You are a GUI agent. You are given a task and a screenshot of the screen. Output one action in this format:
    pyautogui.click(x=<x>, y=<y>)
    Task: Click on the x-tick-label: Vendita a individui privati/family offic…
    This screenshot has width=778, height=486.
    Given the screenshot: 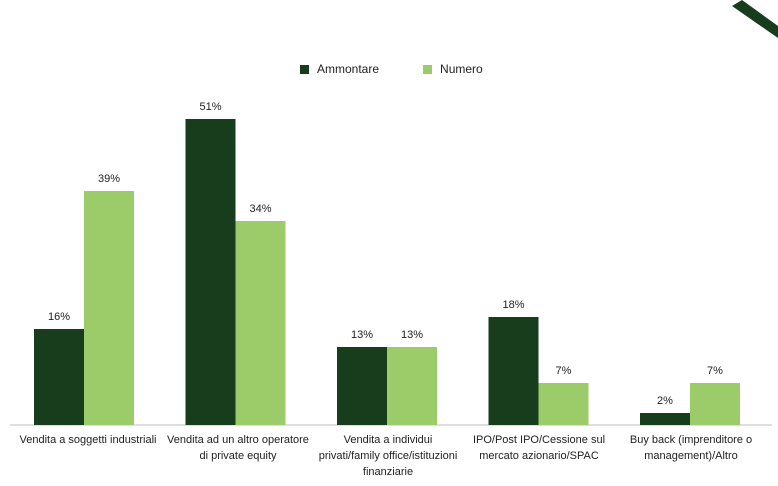 What is the action you would take?
    pyautogui.click(x=388, y=456)
    